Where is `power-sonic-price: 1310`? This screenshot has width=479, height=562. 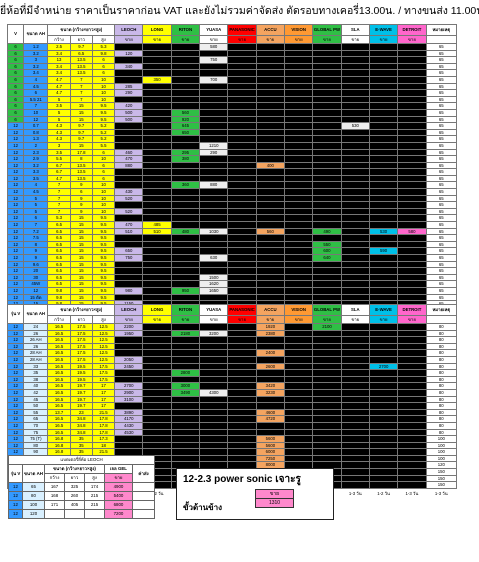 power-sonic-price: 1310 is located at coordinates (274, 503).